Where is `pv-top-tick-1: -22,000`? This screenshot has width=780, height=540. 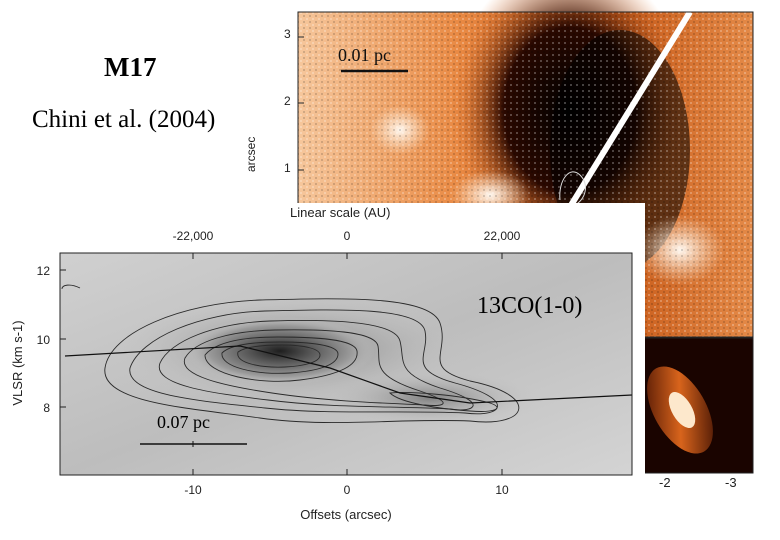
pv-top-tick-1: -22,000 is located at coordinates (193, 236).